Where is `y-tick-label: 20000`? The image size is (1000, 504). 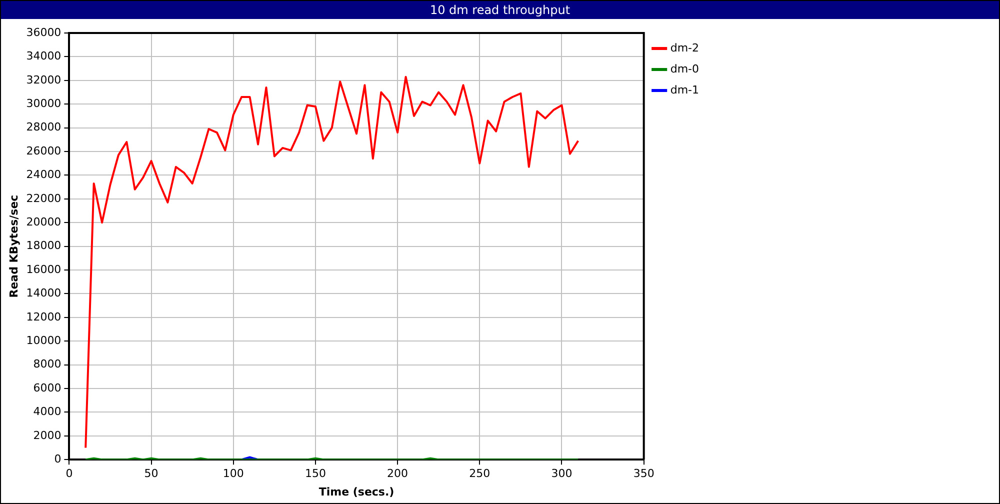 y-tick-label: 20000 is located at coordinates (44, 221).